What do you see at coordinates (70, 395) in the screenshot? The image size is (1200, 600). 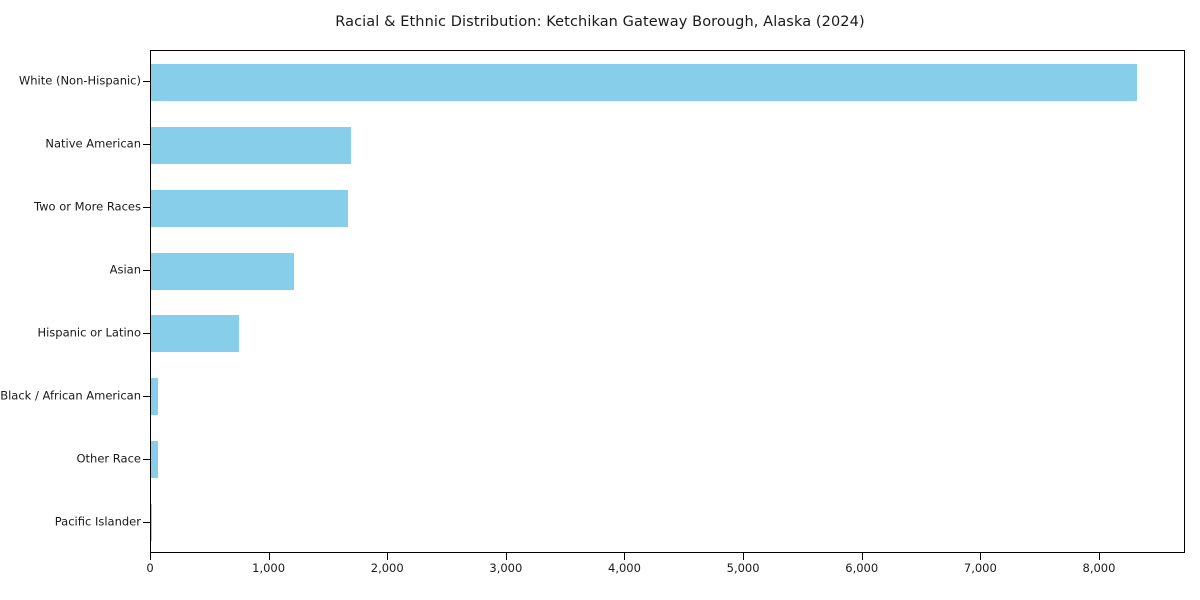 I see `y-tick-label: Black / African American` at bounding box center [70, 395].